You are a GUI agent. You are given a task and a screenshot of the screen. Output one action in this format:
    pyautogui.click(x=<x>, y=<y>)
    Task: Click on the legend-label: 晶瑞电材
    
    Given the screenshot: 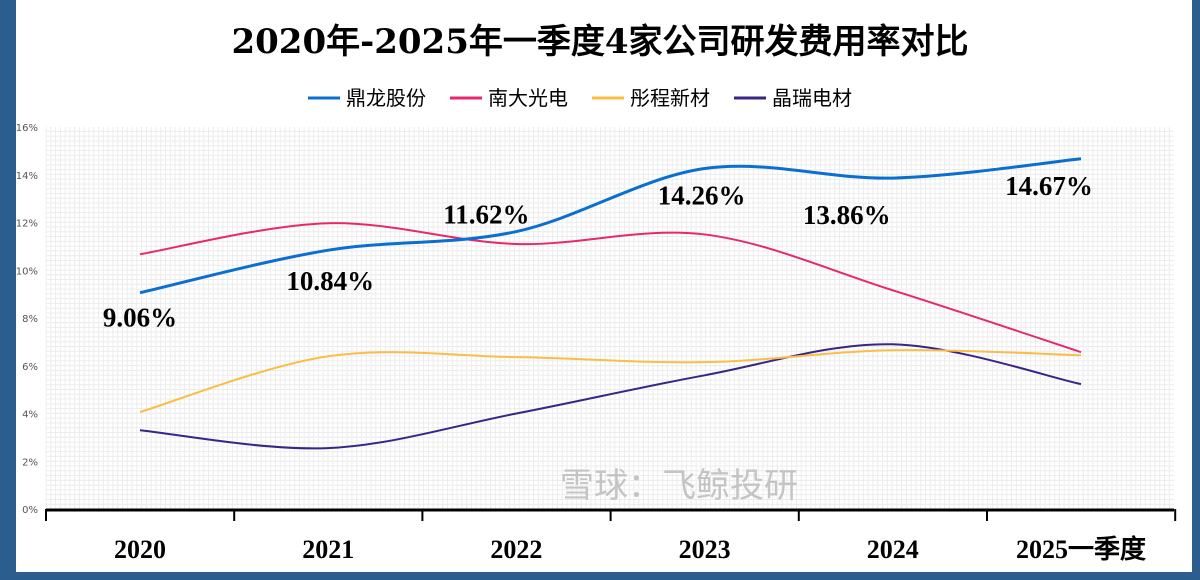 What is the action you would take?
    pyautogui.click(x=812, y=98)
    